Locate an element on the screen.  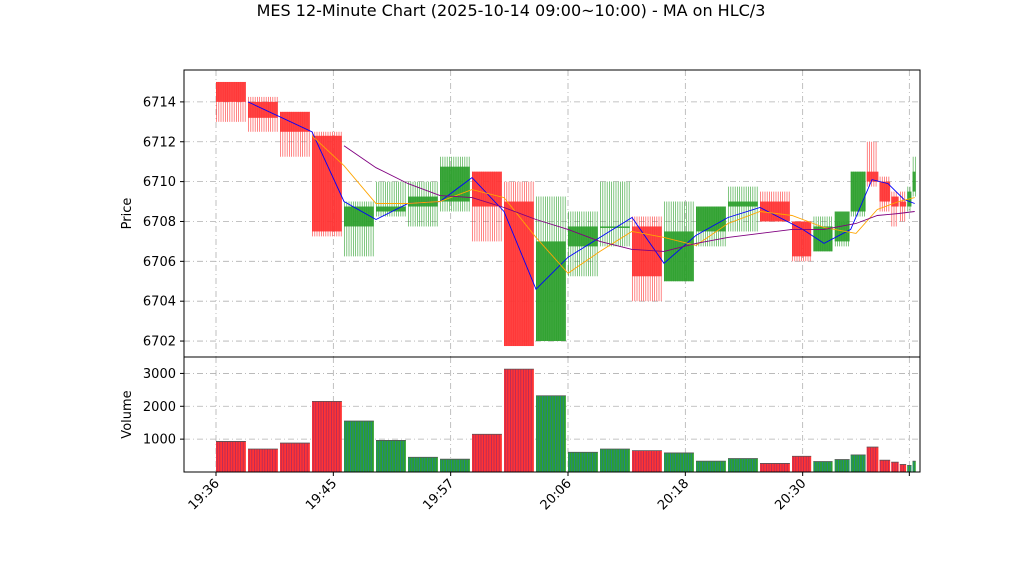
volume-axis-label: Volume is located at coordinates (127, 414).